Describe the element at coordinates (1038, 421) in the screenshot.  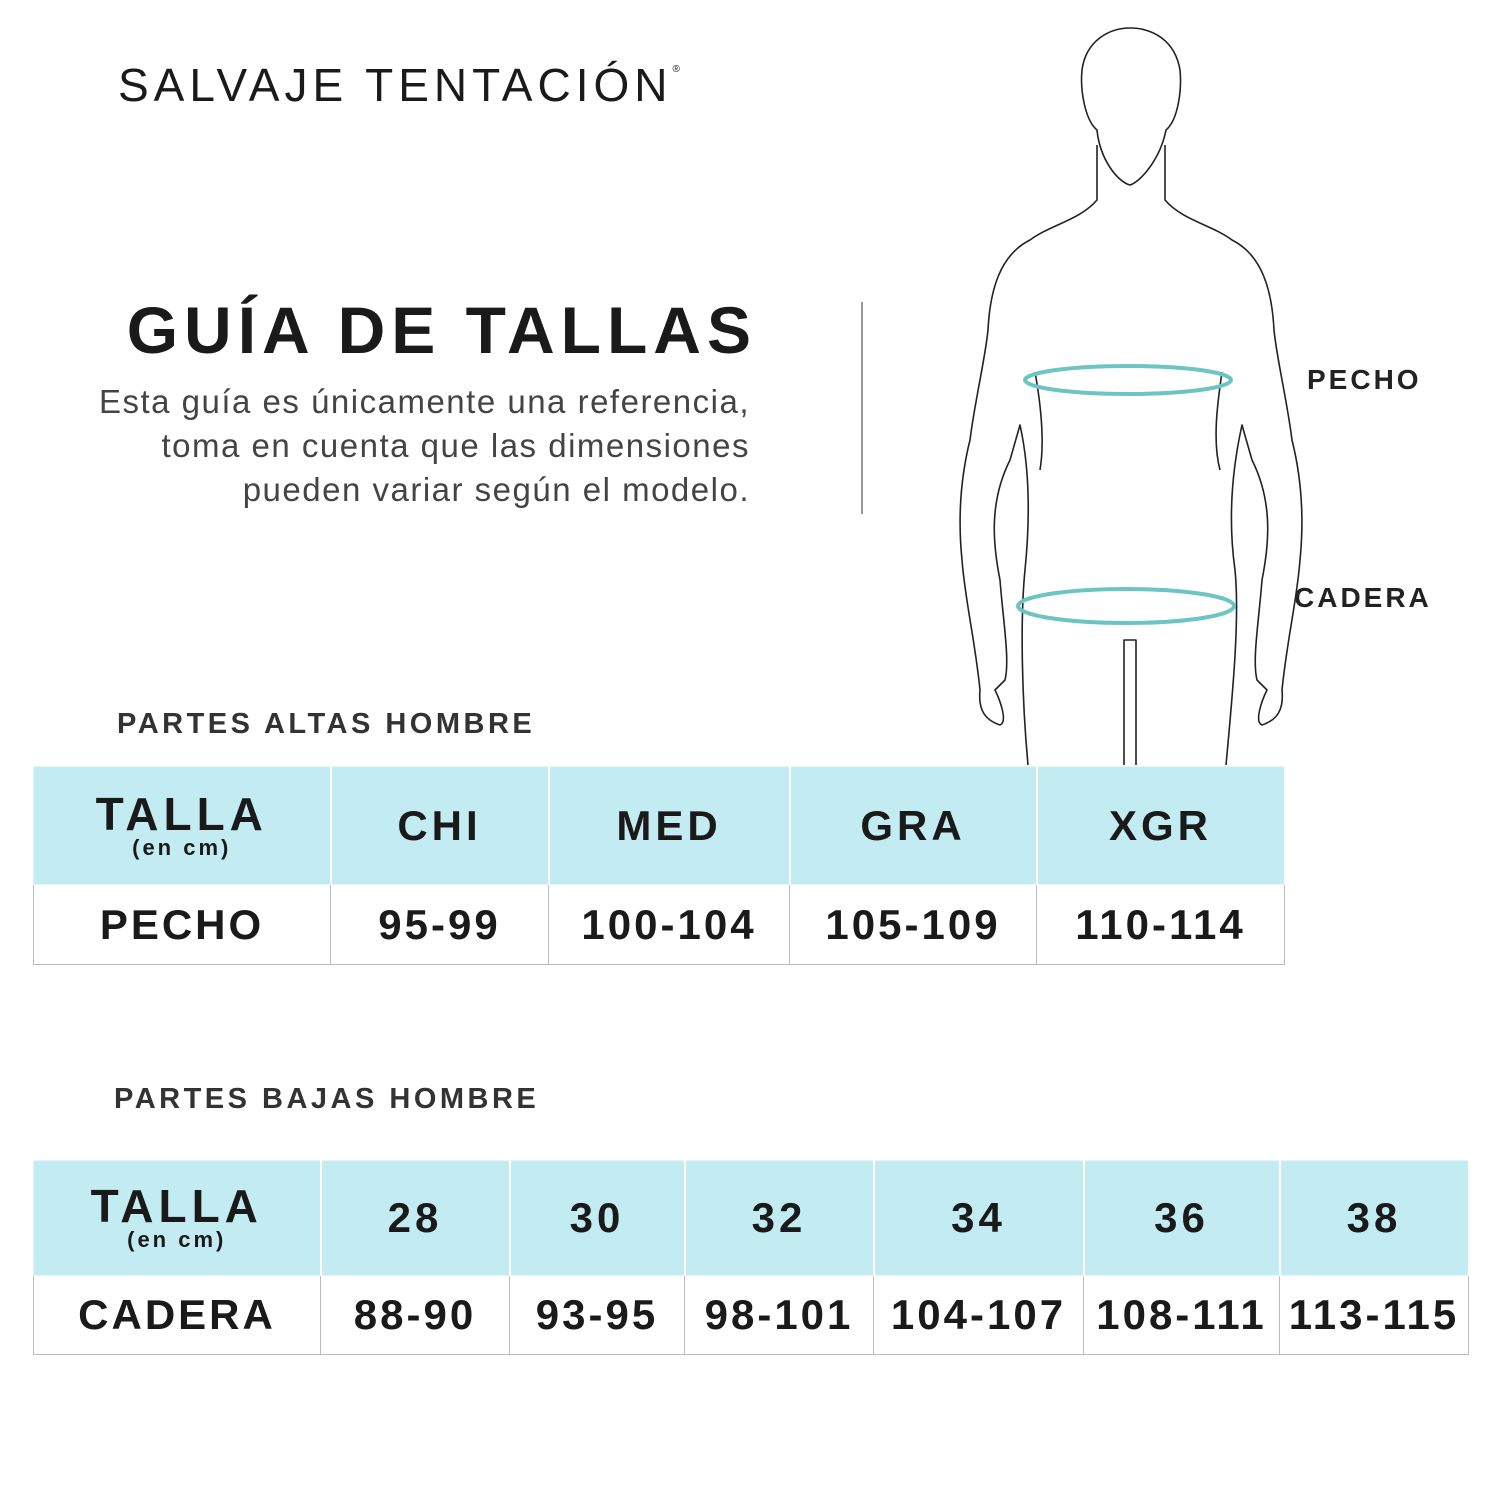
I see `arm-inner-left` at that location.